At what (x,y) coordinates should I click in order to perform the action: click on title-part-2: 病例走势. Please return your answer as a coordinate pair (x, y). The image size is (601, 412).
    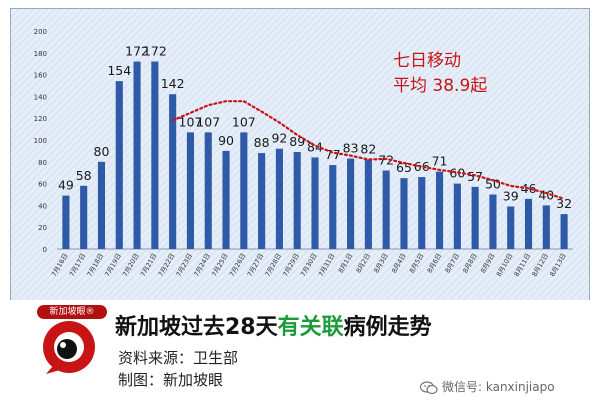
    Looking at the image, I should click on (387, 327).